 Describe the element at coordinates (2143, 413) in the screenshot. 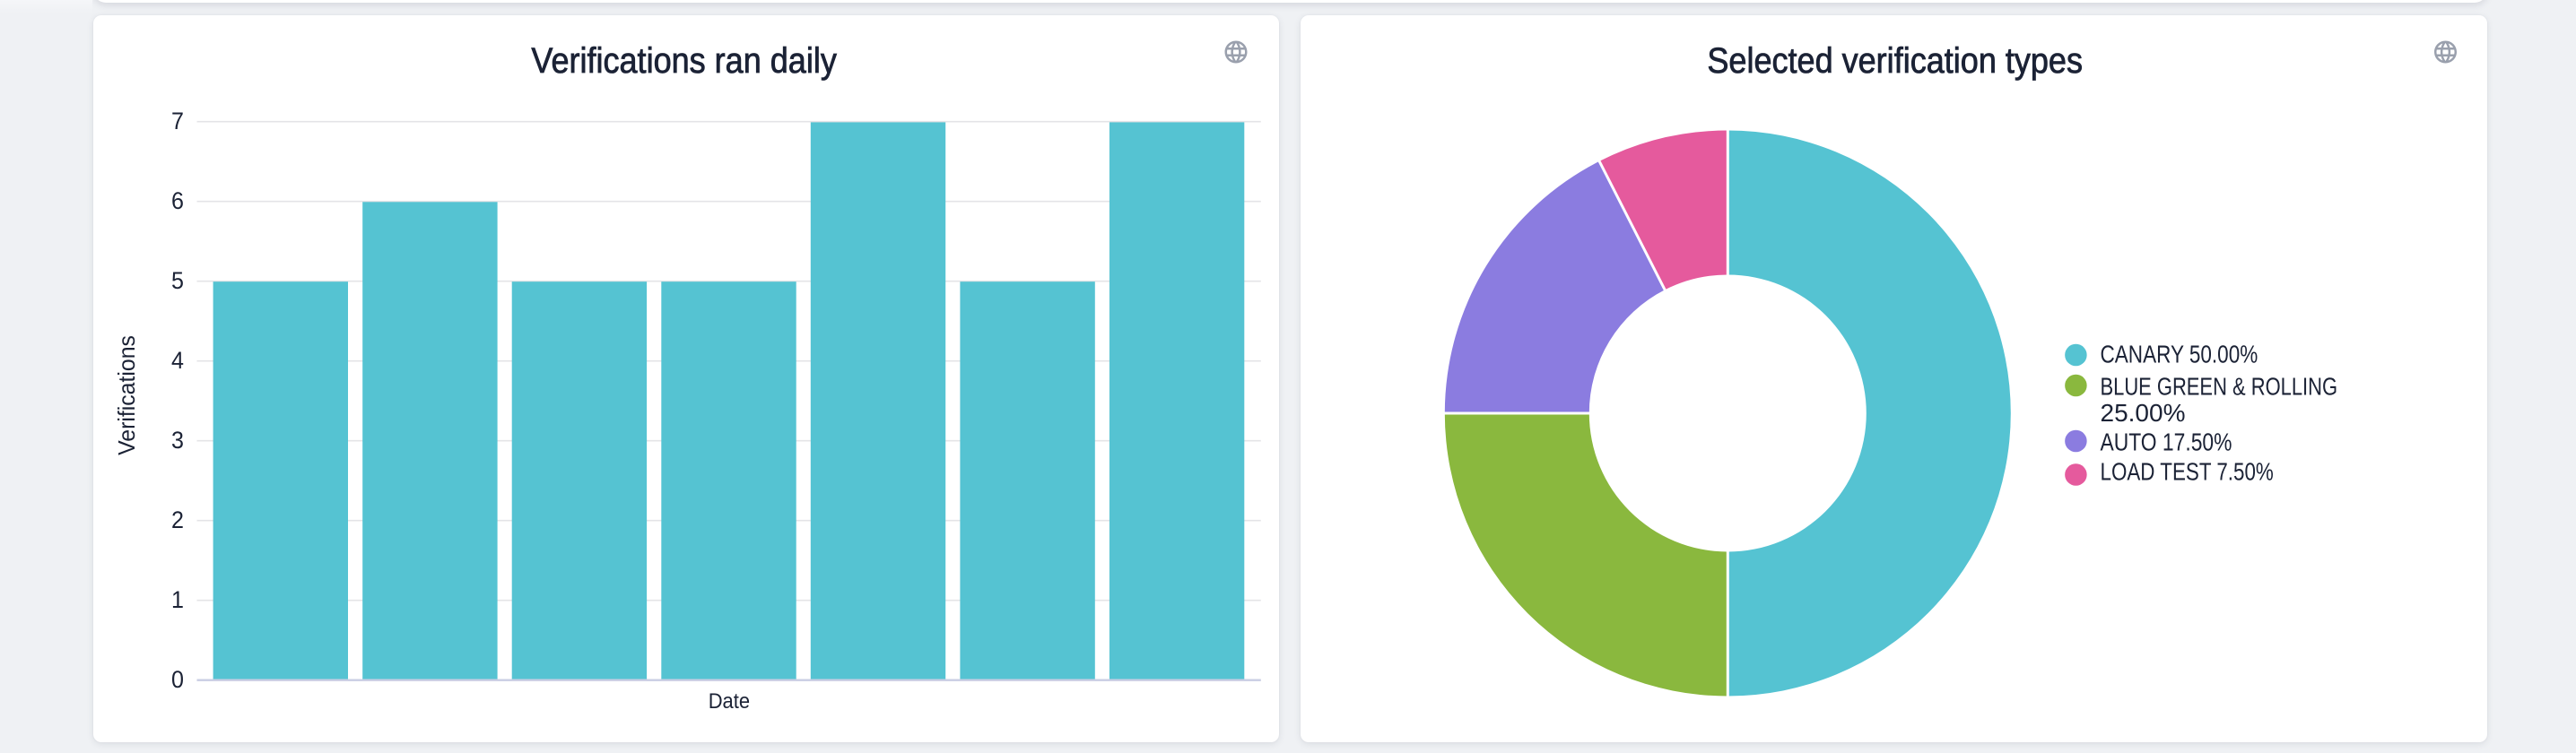

I see `svg-text: 25.00%` at that location.